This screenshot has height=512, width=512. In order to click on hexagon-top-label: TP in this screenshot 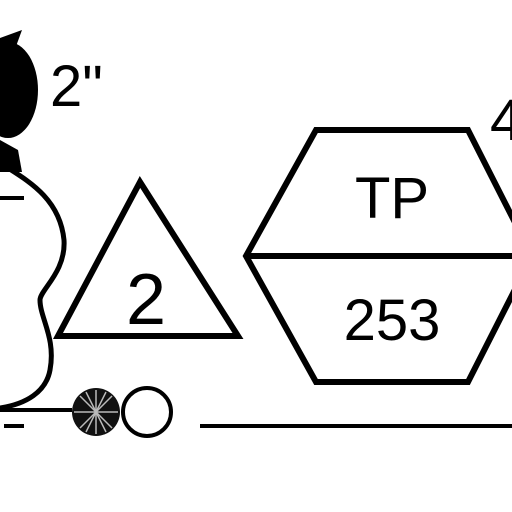, I will do `click(392, 198)`.